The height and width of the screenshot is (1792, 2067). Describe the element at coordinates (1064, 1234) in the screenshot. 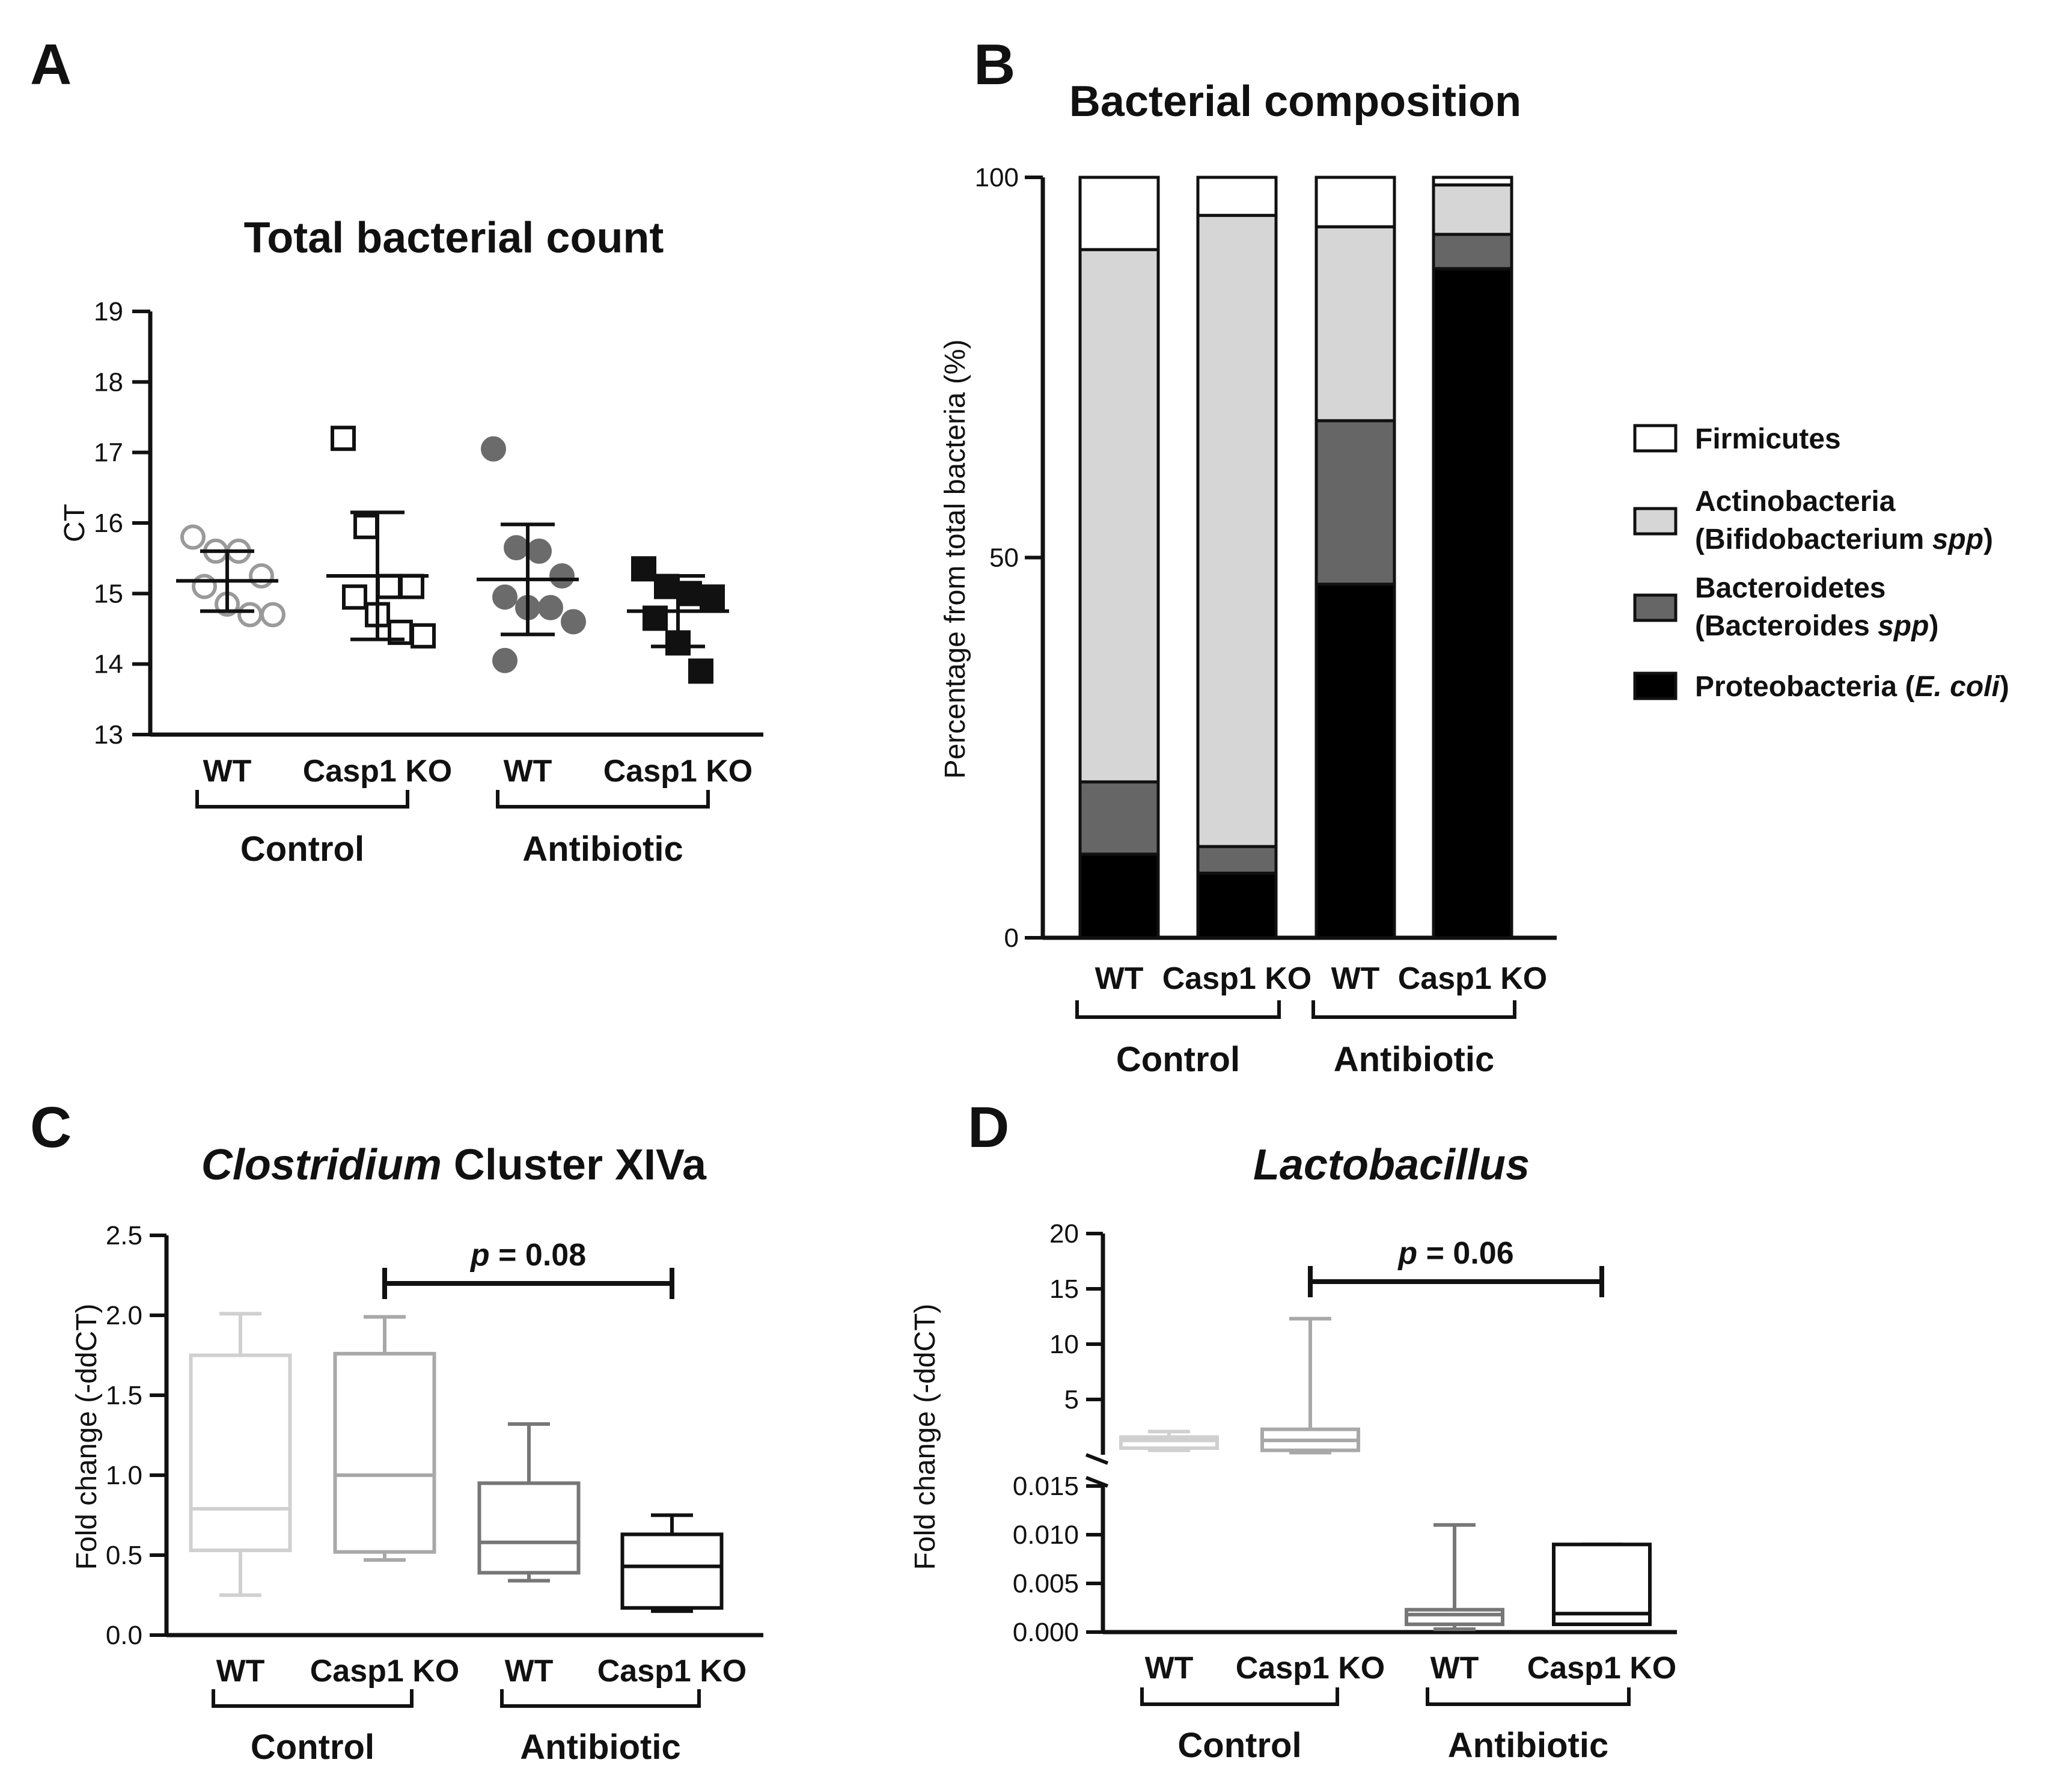

I see `y-tick-label: 20` at that location.